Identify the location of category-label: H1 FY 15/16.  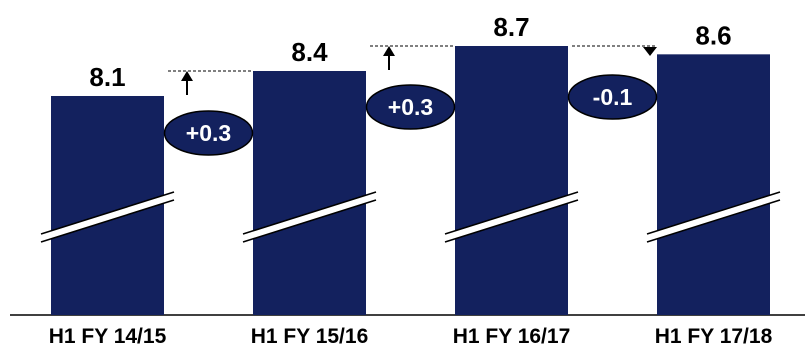
(310, 336).